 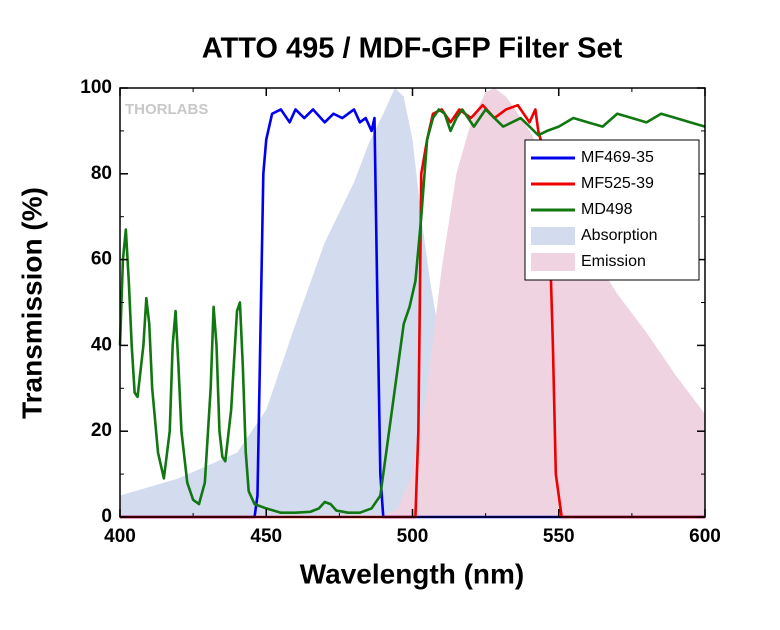 I want to click on x-axis-label: Wavelength (nm), so click(x=412, y=573).